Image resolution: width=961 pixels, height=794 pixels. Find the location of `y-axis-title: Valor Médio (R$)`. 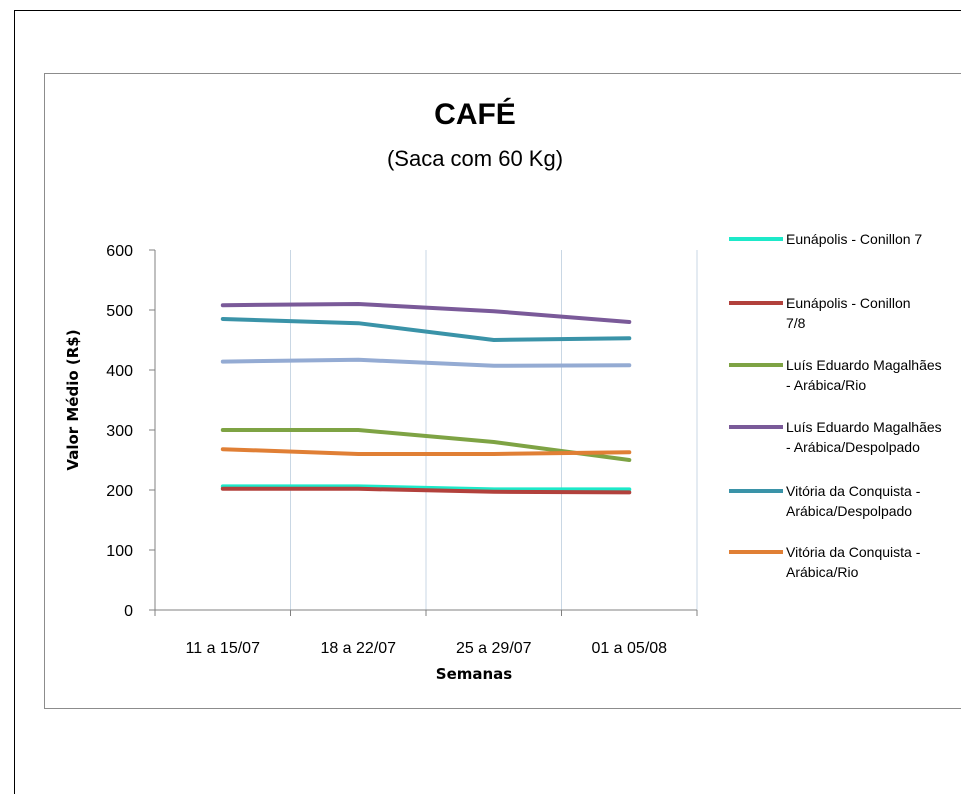

y-axis-title: Valor Médio (R$) is located at coordinates (73, 399).